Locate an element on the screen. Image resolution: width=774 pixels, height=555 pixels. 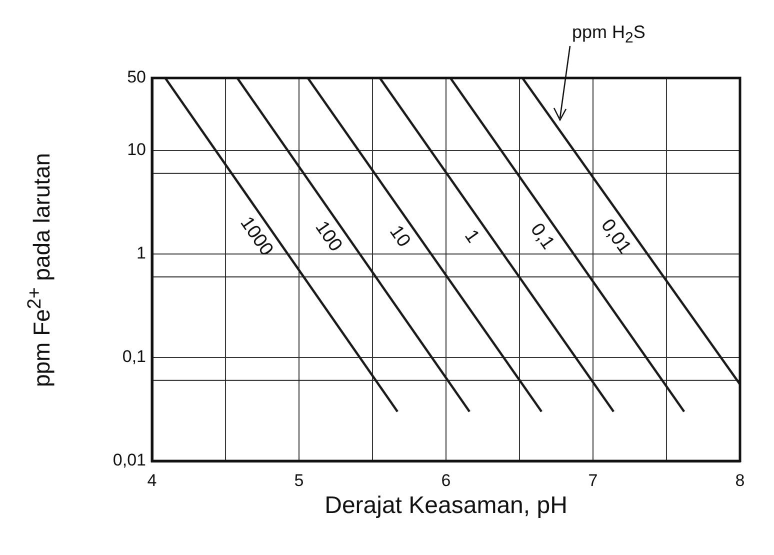
x-tick-label: 4 is located at coordinates (152, 480).